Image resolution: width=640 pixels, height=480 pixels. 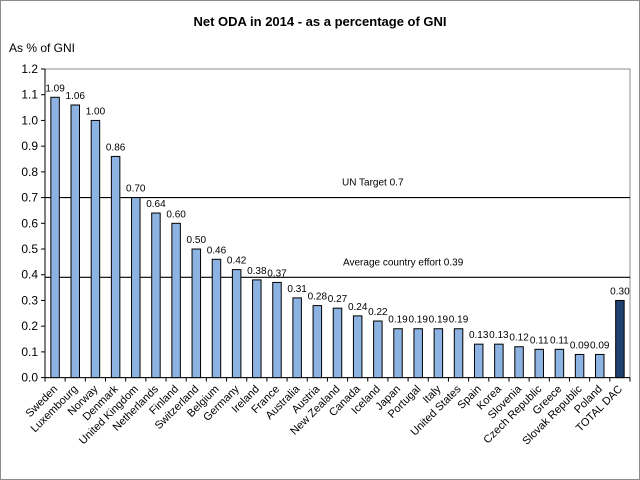 What do you see at coordinates (357, 347) in the screenshot?
I see `bar-canada` at bounding box center [357, 347].